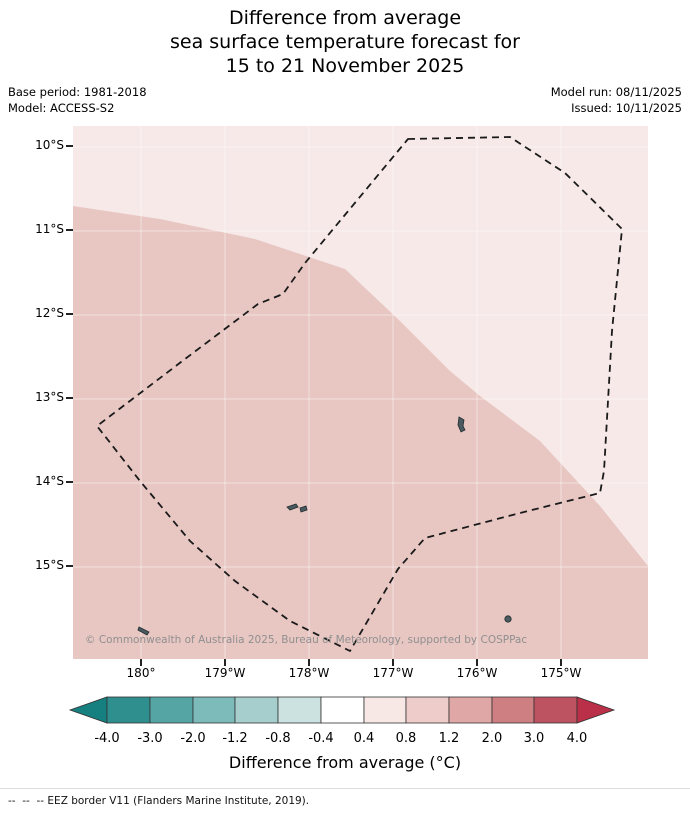 This screenshot has width=690, height=816. Describe the element at coordinates (321, 738) in the screenshot. I see `colorbar-tick: -0.4` at that location.